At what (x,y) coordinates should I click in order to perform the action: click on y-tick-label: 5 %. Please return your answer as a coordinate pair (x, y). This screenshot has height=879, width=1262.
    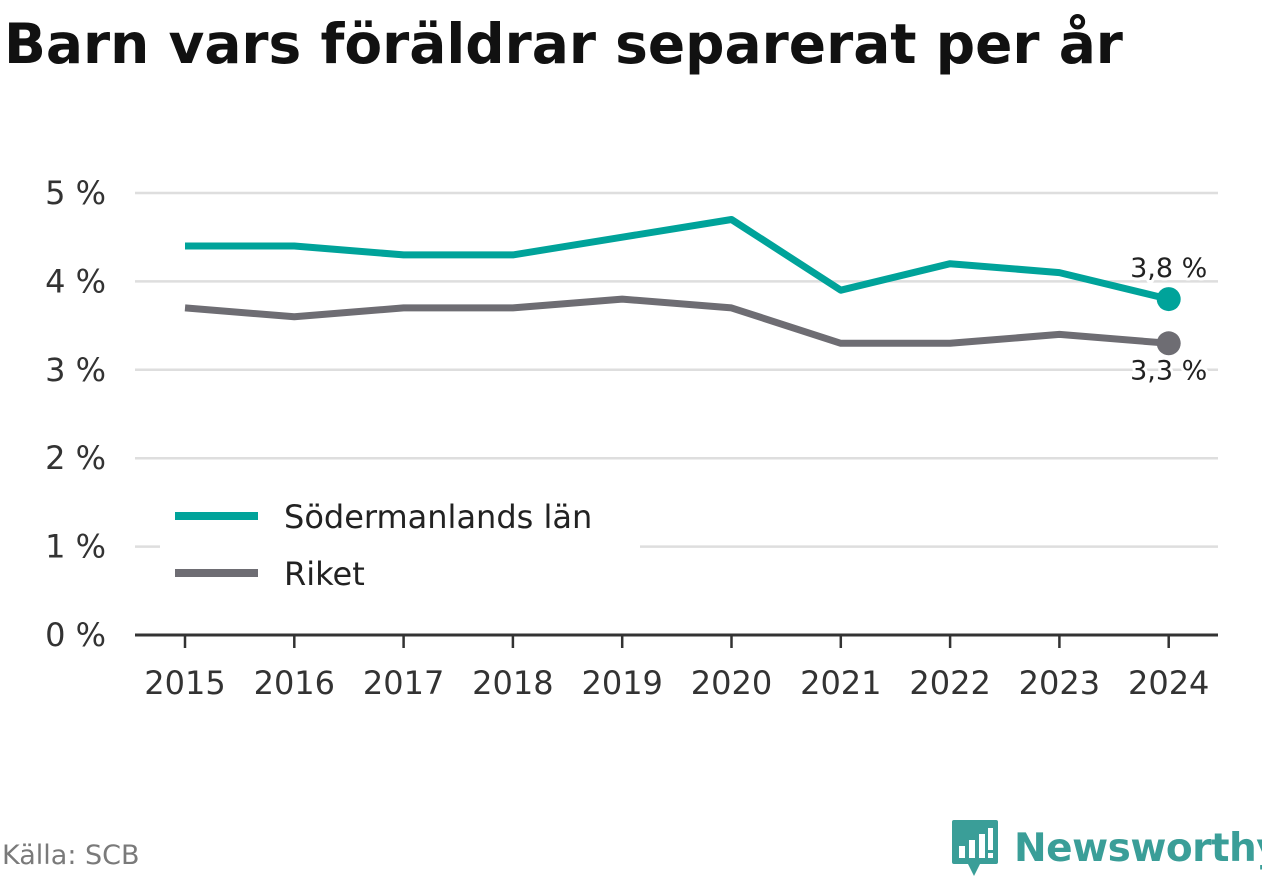
    Looking at the image, I should click on (75, 193).